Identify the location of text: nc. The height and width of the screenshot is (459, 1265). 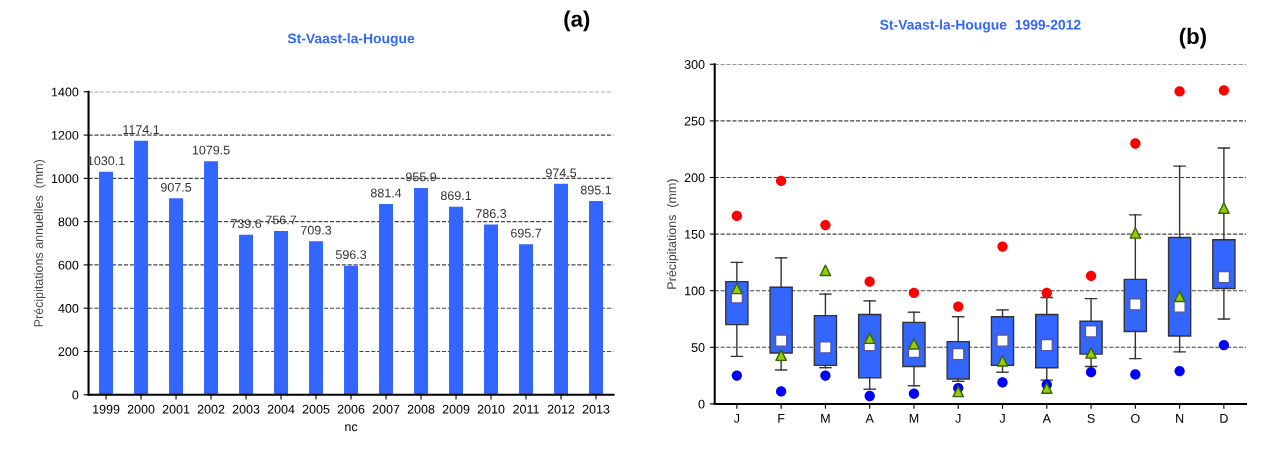
(351, 428).